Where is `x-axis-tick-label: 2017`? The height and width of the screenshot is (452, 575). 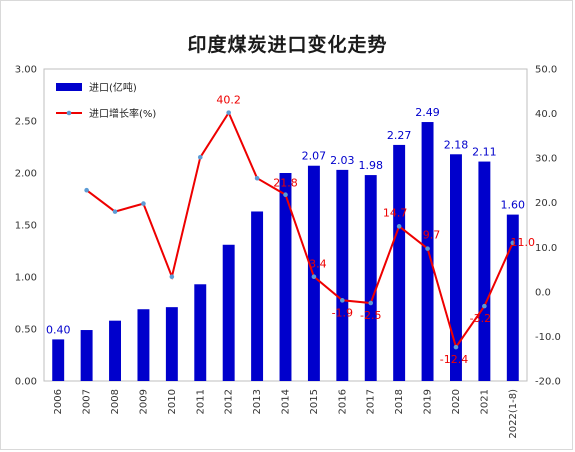 x-axis-tick-label: 2017 is located at coordinates (371, 401).